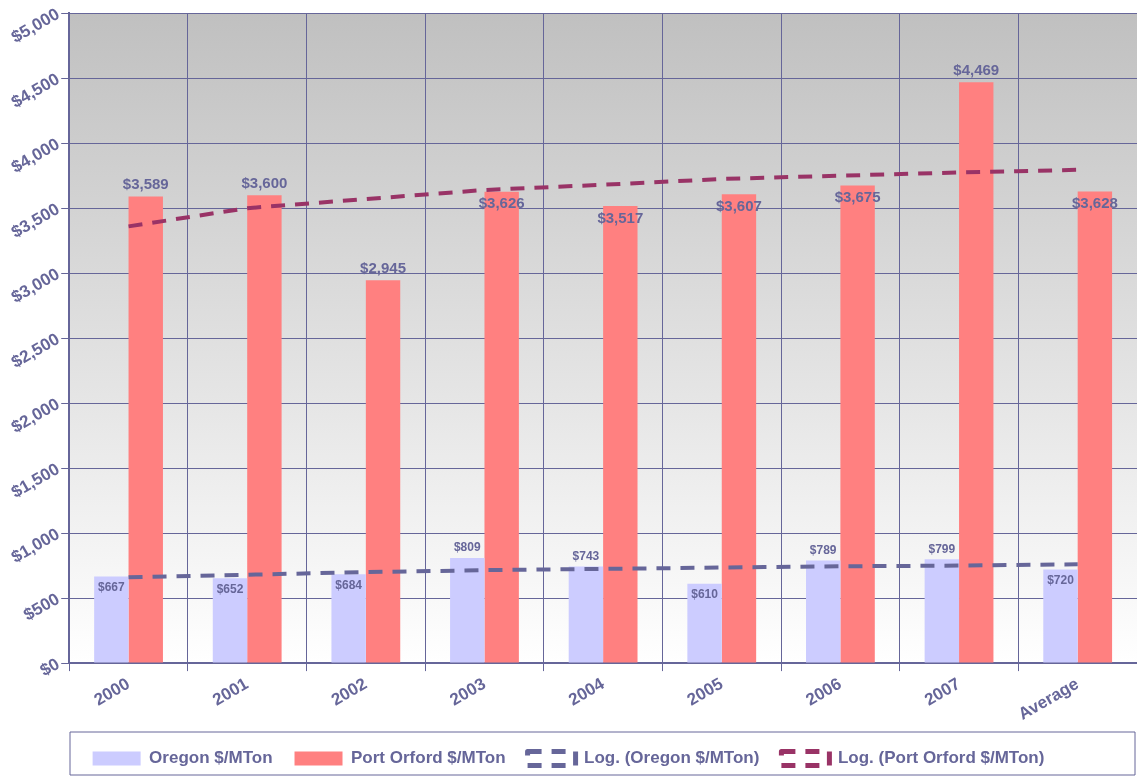 The image size is (1137, 777). What do you see at coordinates (349, 692) in the screenshot?
I see `x-tick-label: 2002` at bounding box center [349, 692].